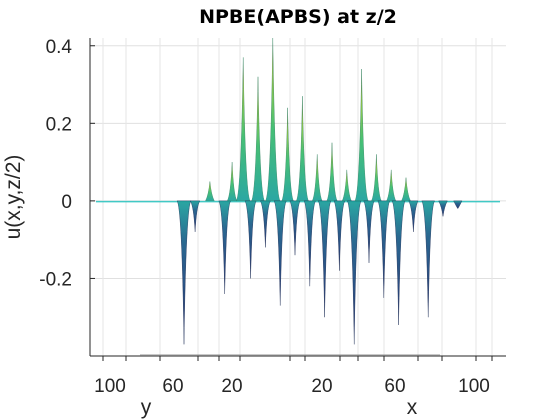 The width and height of the screenshot is (560, 420). I want to click on y-tick-label: 20, so click(231, 386).